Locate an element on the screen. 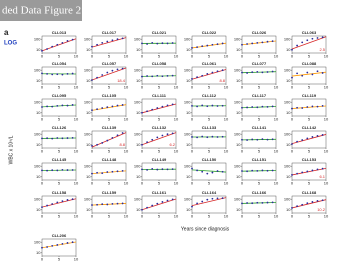  chart-title: CLL164 is located at coordinates (209, 192).